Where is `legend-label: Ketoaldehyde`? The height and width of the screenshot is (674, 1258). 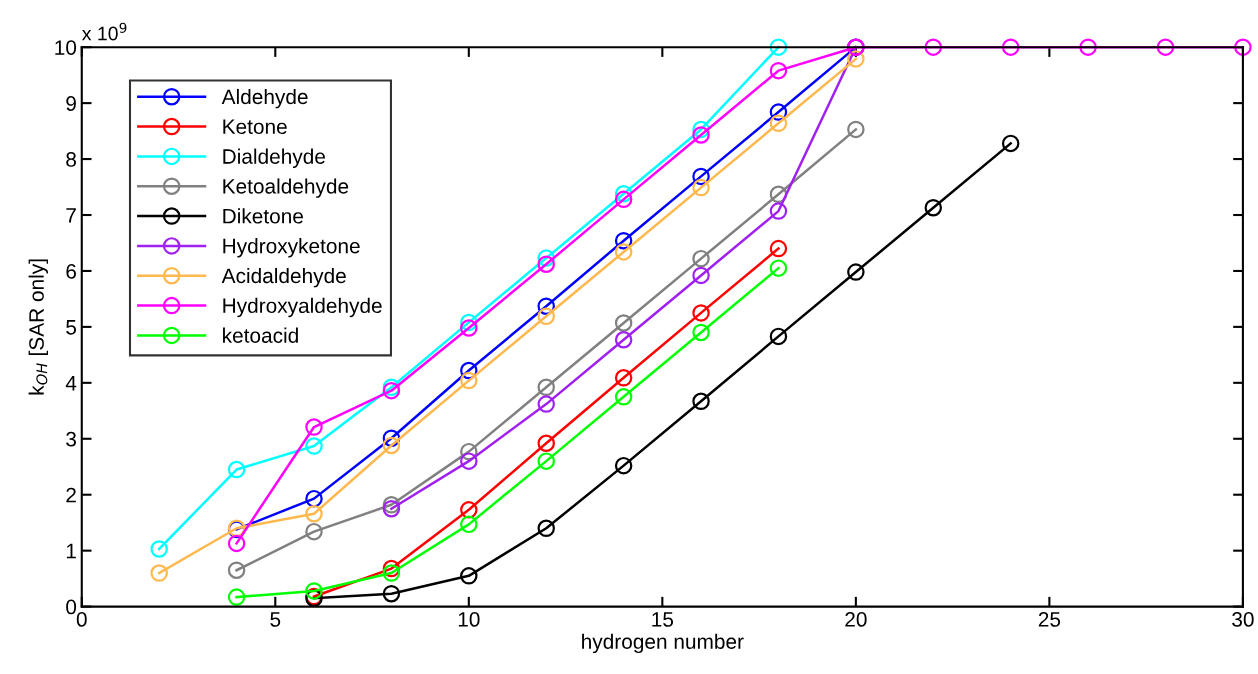
legend-label: Ketoaldehyde is located at coordinates (286, 188).